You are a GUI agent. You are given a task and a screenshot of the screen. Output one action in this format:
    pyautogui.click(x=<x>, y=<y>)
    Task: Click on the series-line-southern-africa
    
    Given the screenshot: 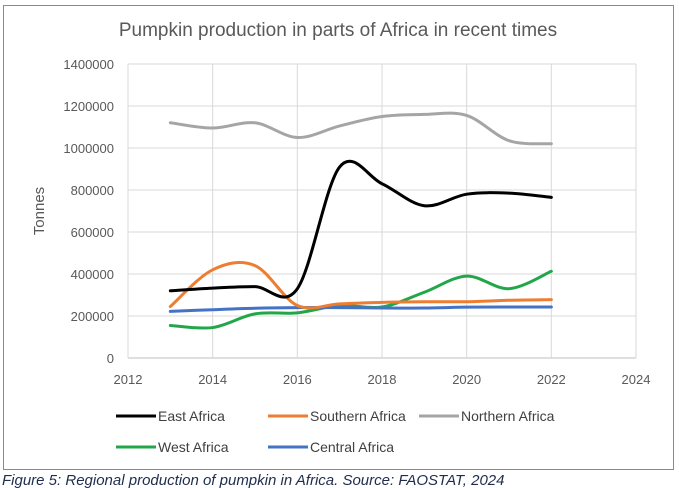 What is the action you would take?
    pyautogui.click(x=360, y=285)
    